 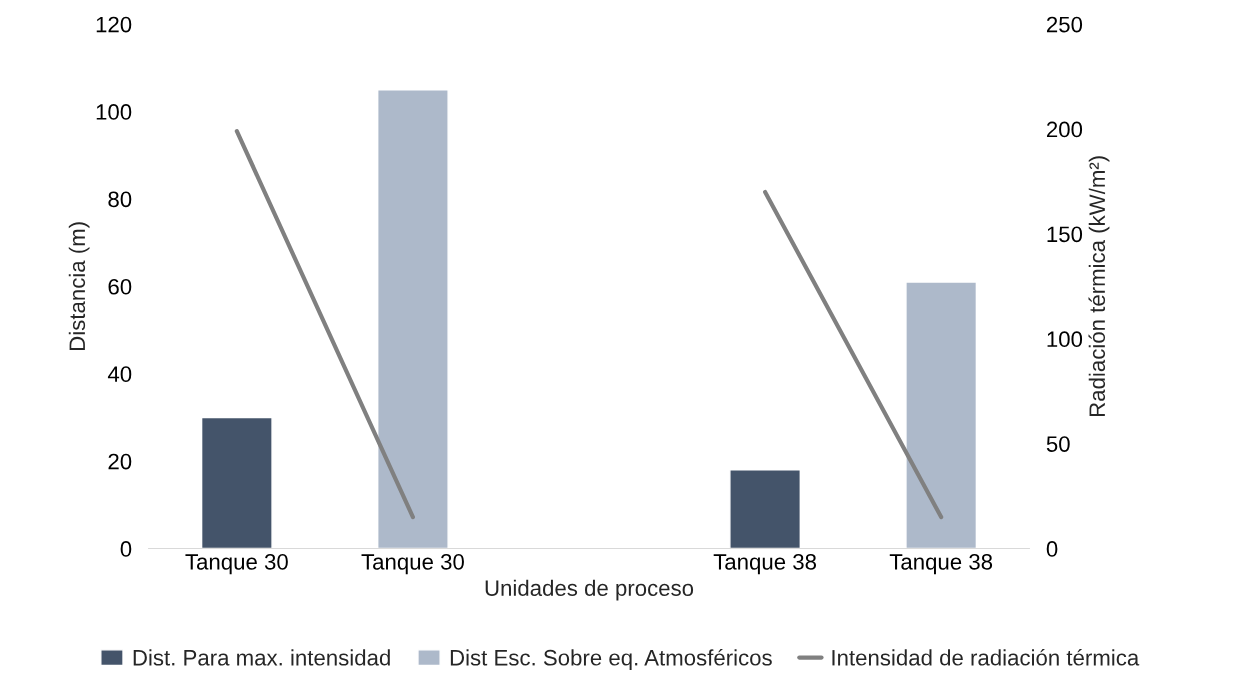 What do you see at coordinates (1064, 24) in the screenshot?
I see `y2-tick-label: 250` at bounding box center [1064, 24].